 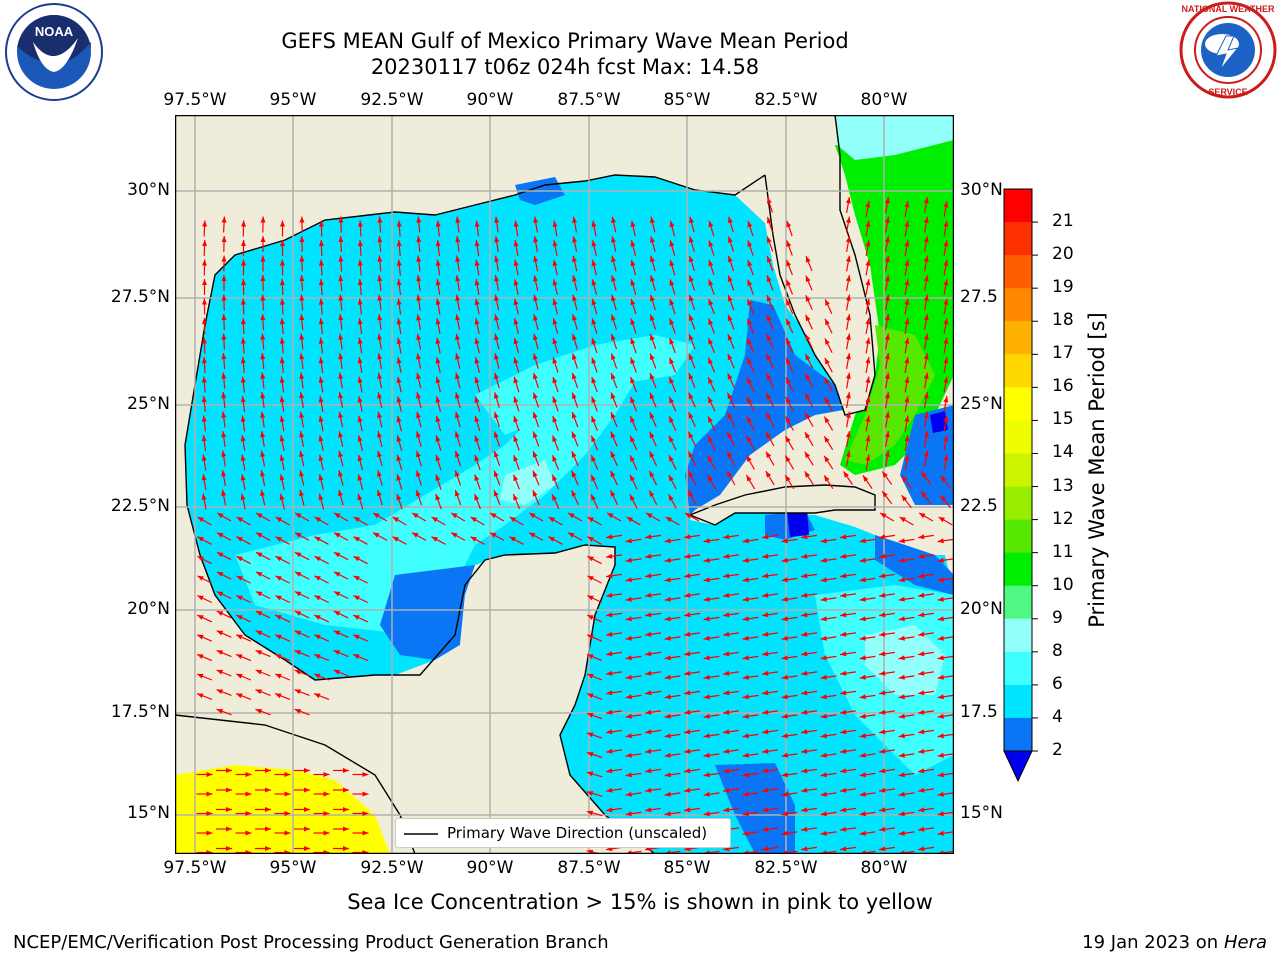 I want to click on noaa-logo: NOAA, so click(x=54, y=52).